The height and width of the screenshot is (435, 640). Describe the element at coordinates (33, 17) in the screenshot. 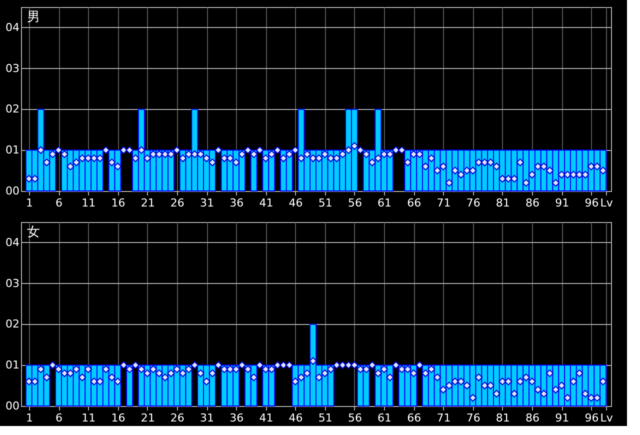

I see `chart-title: 男` at that location.